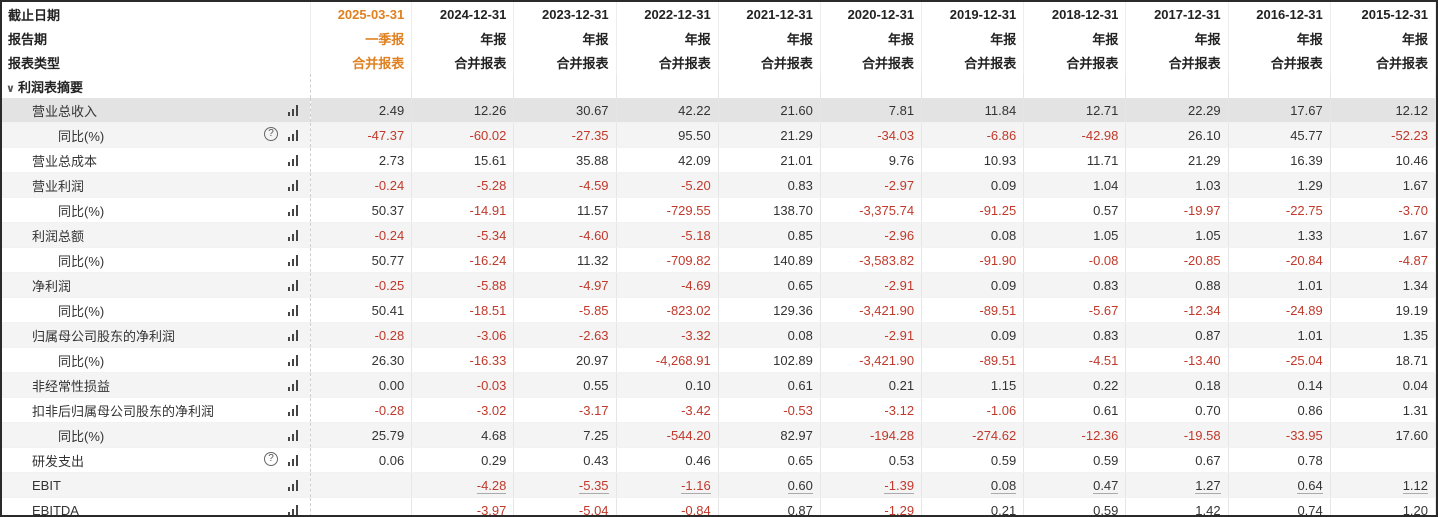 The image size is (1438, 517). I want to click on value-text: -0.84, so click(696, 509).